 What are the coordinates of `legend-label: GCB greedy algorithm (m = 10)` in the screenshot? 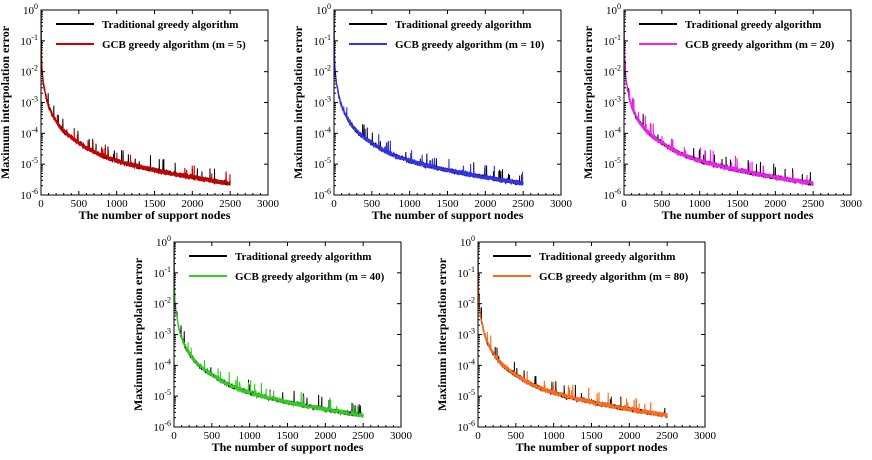 It's located at (470, 45).